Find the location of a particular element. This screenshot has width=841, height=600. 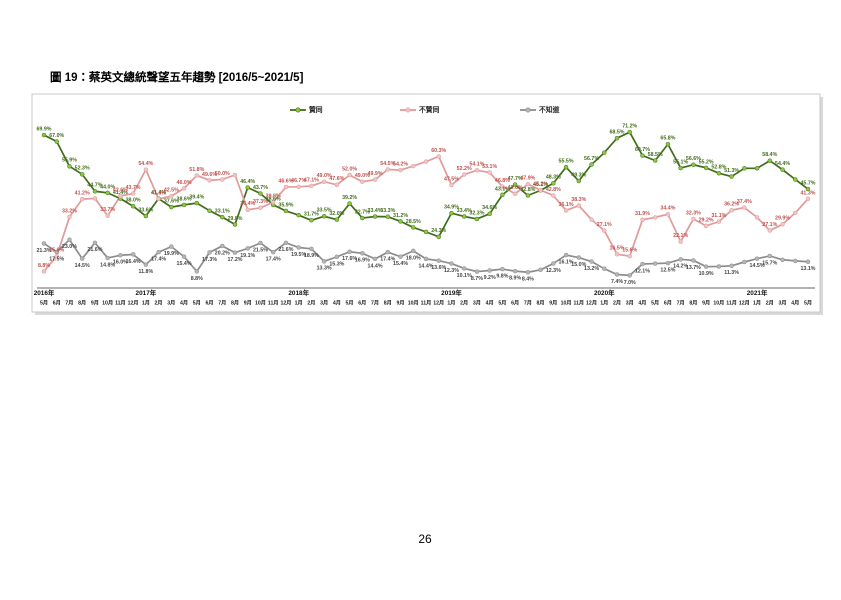

data-label: 42.8% is located at coordinates (527, 190).